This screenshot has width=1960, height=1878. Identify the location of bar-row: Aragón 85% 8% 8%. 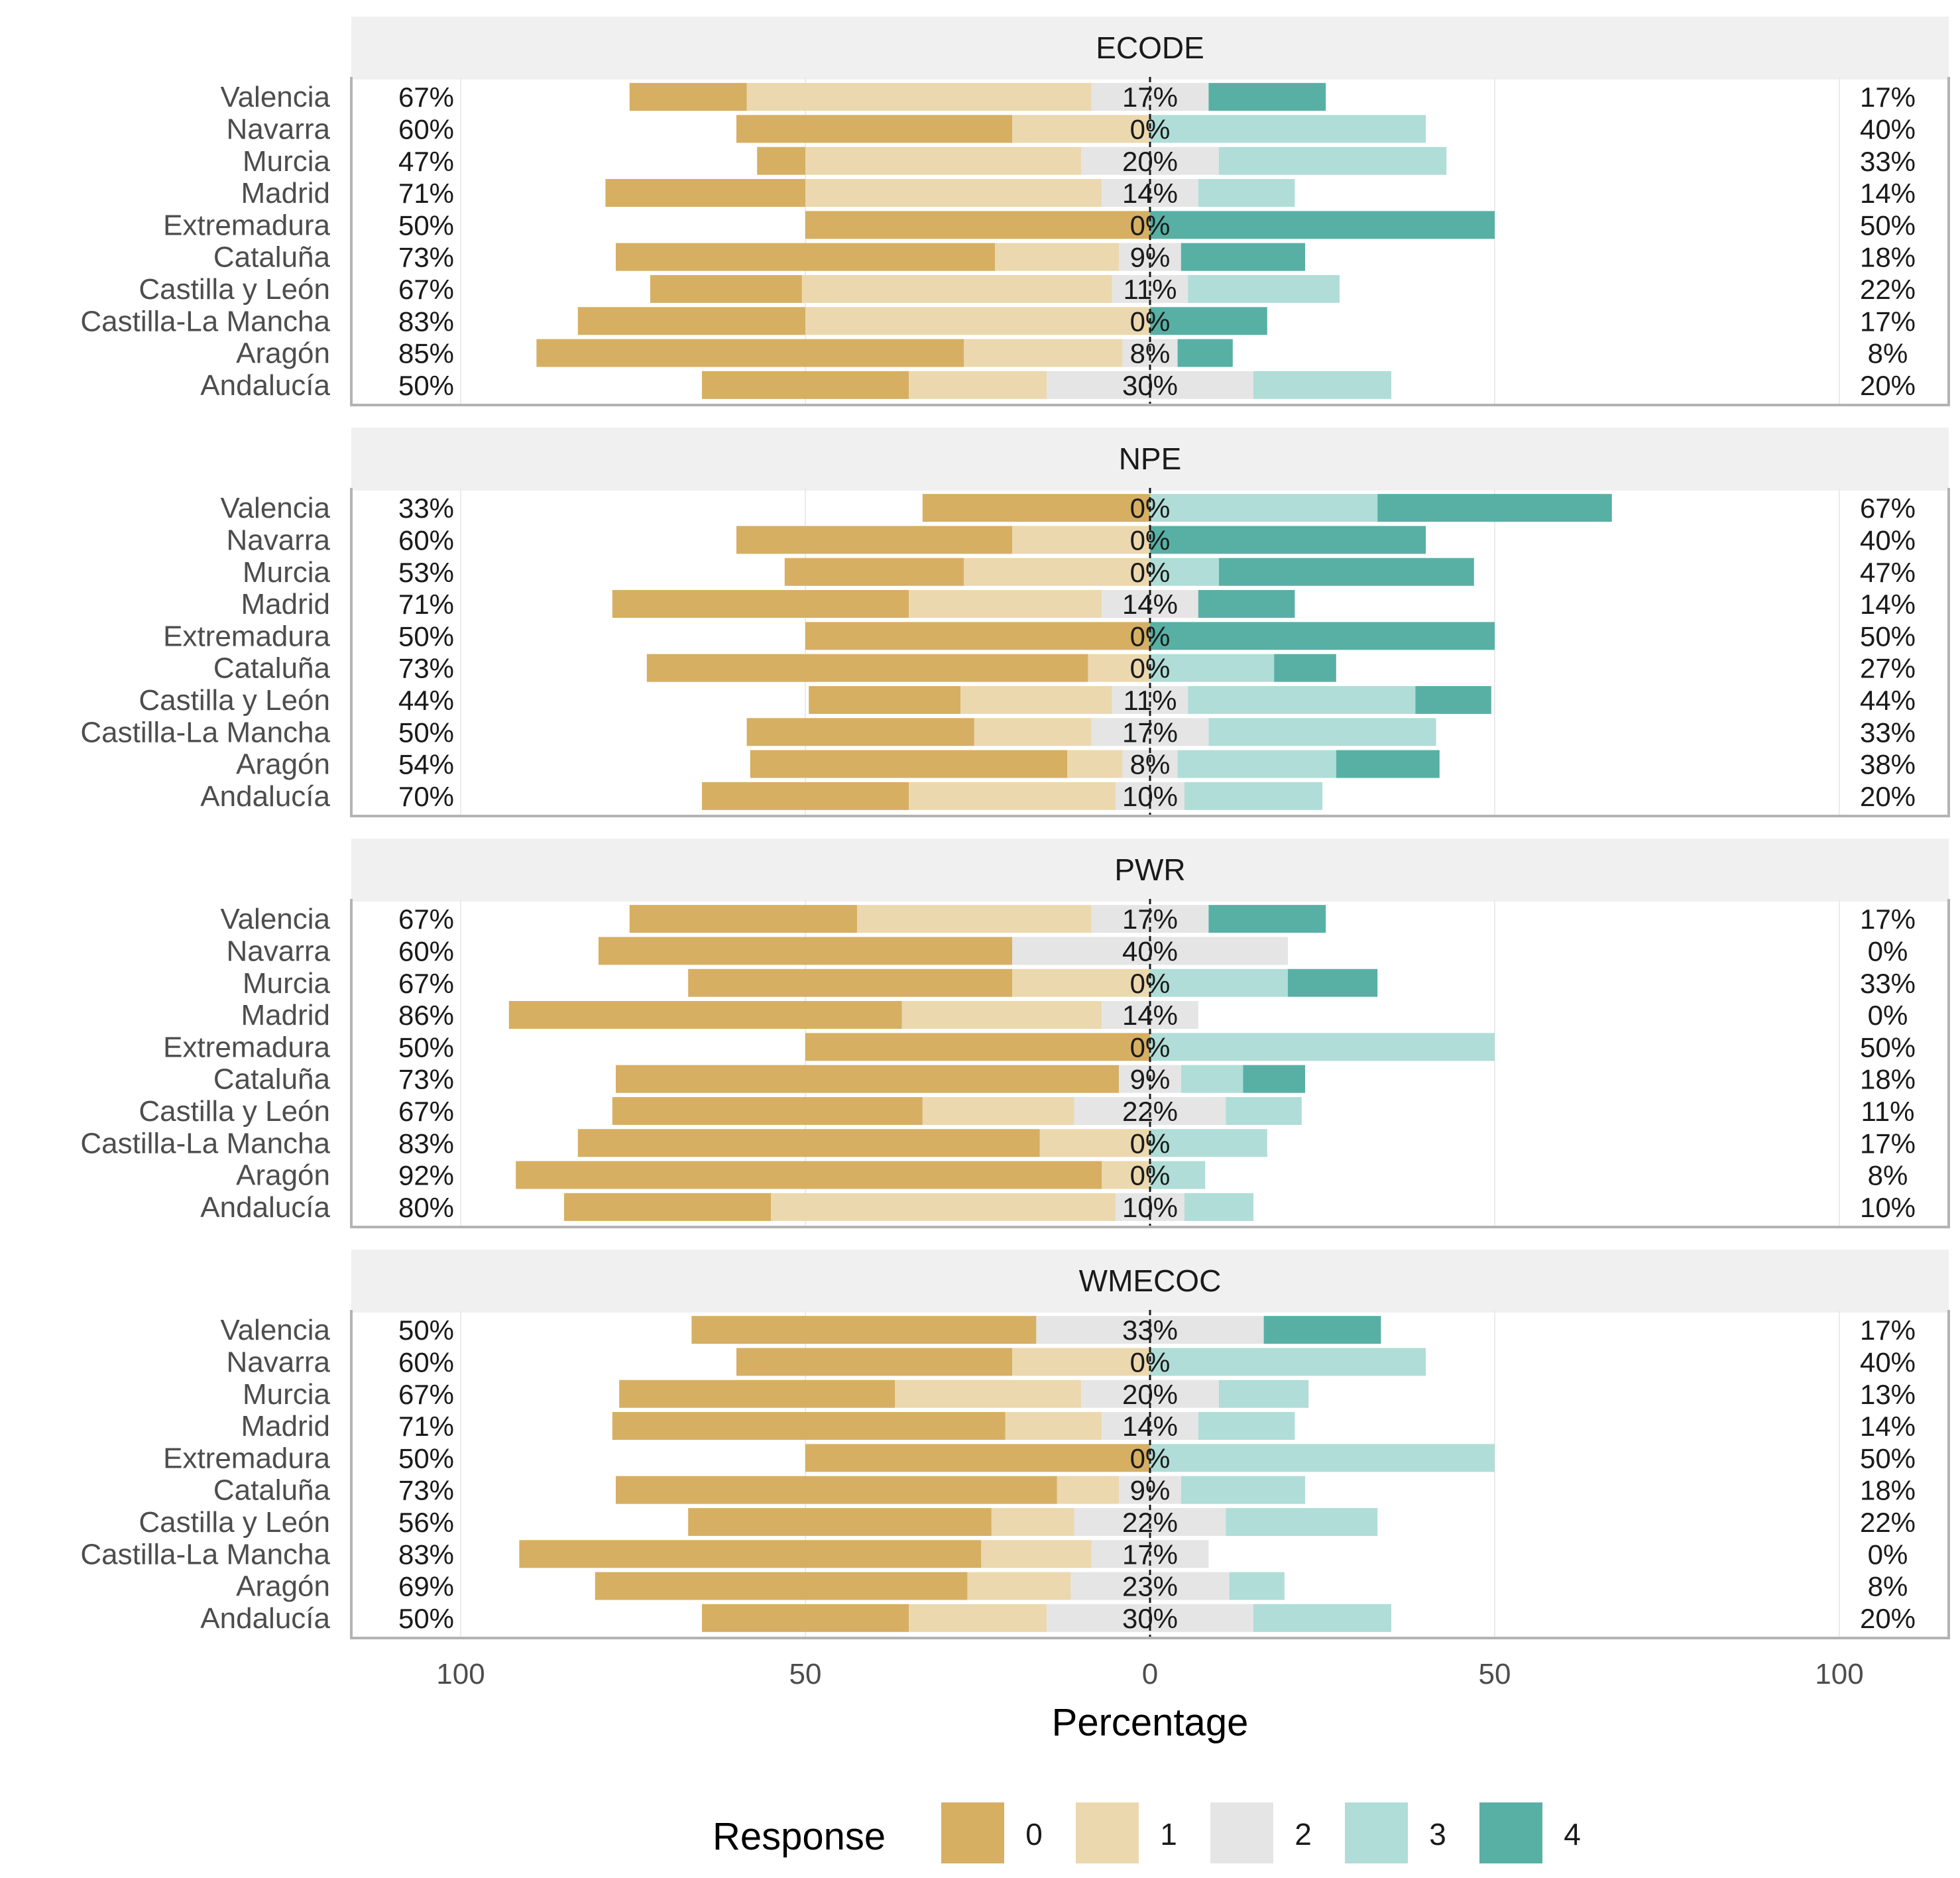
(1072, 353).